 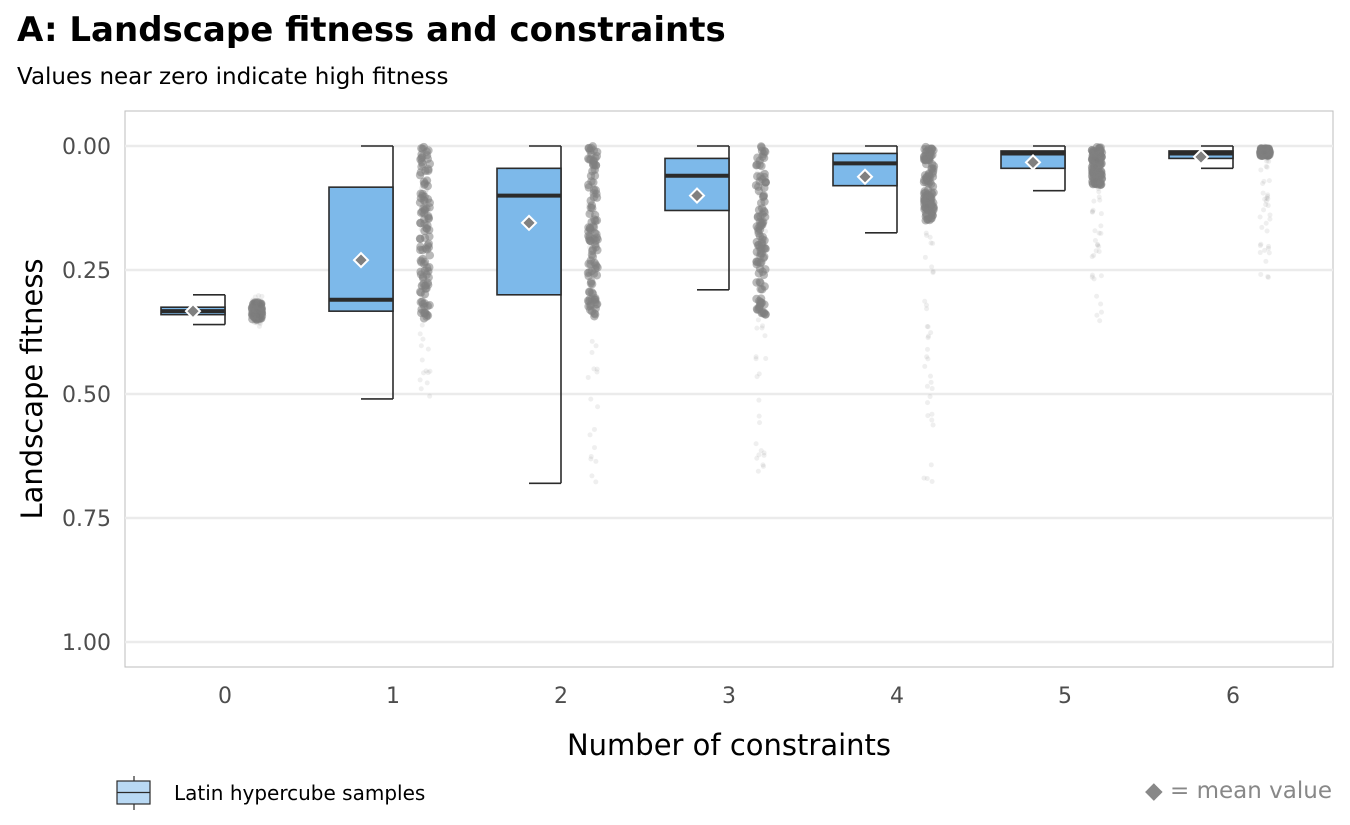 I want to click on chart-title: A: Landscape fitness and constraints, so click(x=371, y=30).